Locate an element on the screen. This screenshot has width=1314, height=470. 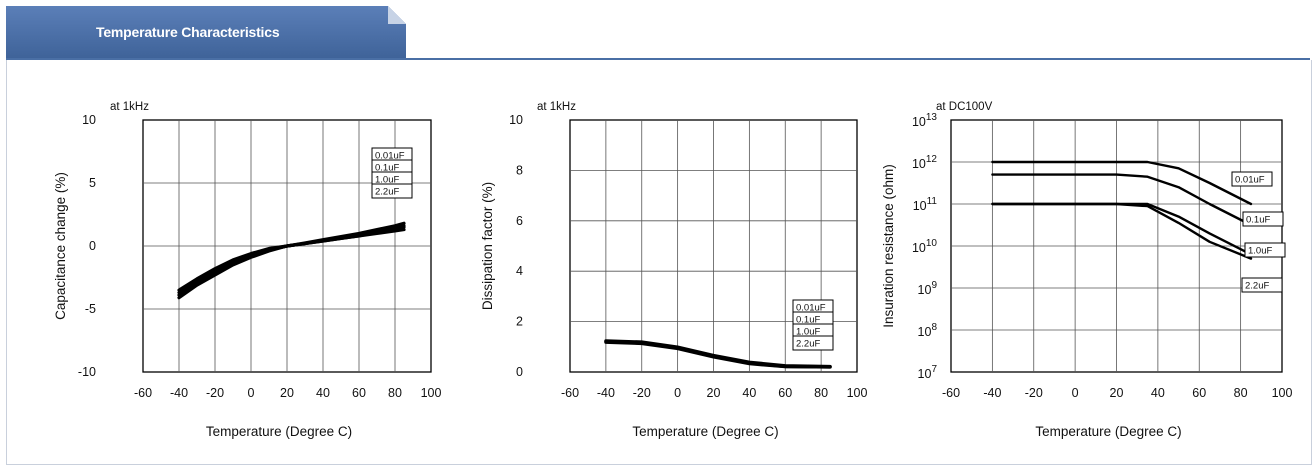
y-tick-label: 10¹¹ is located at coordinates (925, 204).